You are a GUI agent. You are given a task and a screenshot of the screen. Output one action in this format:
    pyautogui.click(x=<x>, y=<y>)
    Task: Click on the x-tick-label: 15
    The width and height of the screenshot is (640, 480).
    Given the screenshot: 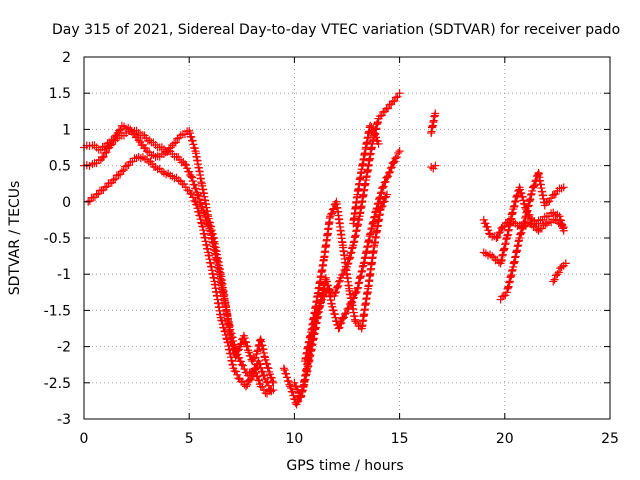 What is the action you would take?
    pyautogui.click(x=400, y=439)
    